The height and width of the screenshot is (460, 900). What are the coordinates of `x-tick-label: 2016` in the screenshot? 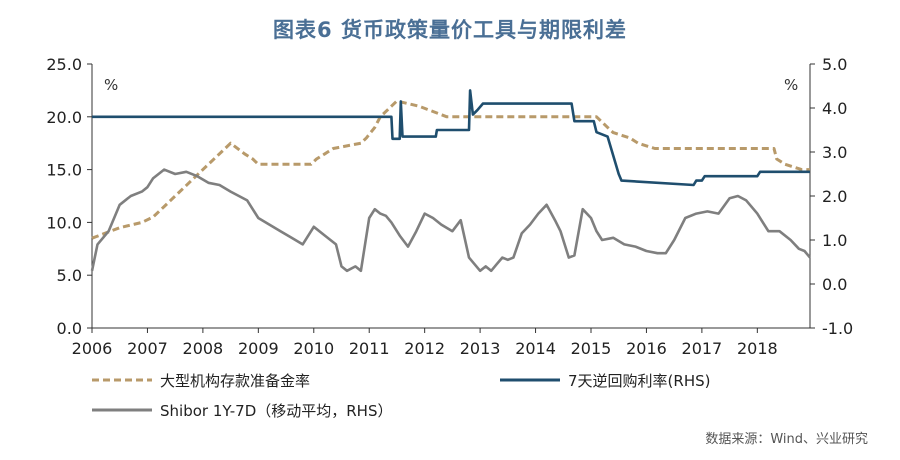 It's located at (646, 348).